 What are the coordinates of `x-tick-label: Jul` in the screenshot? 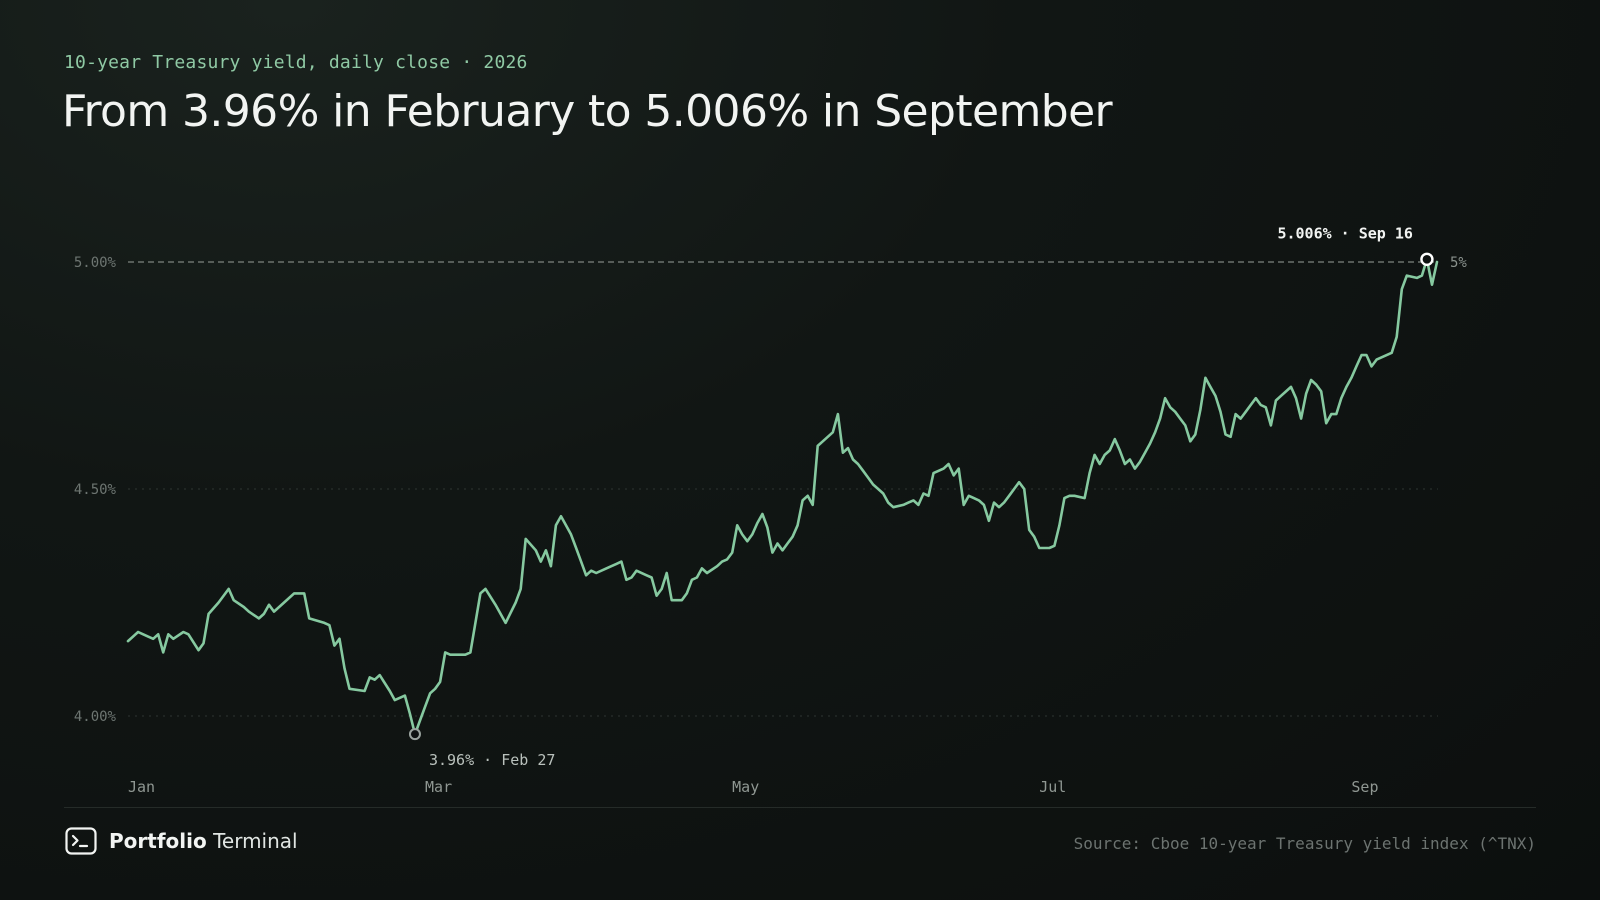 It's located at (1052, 787).